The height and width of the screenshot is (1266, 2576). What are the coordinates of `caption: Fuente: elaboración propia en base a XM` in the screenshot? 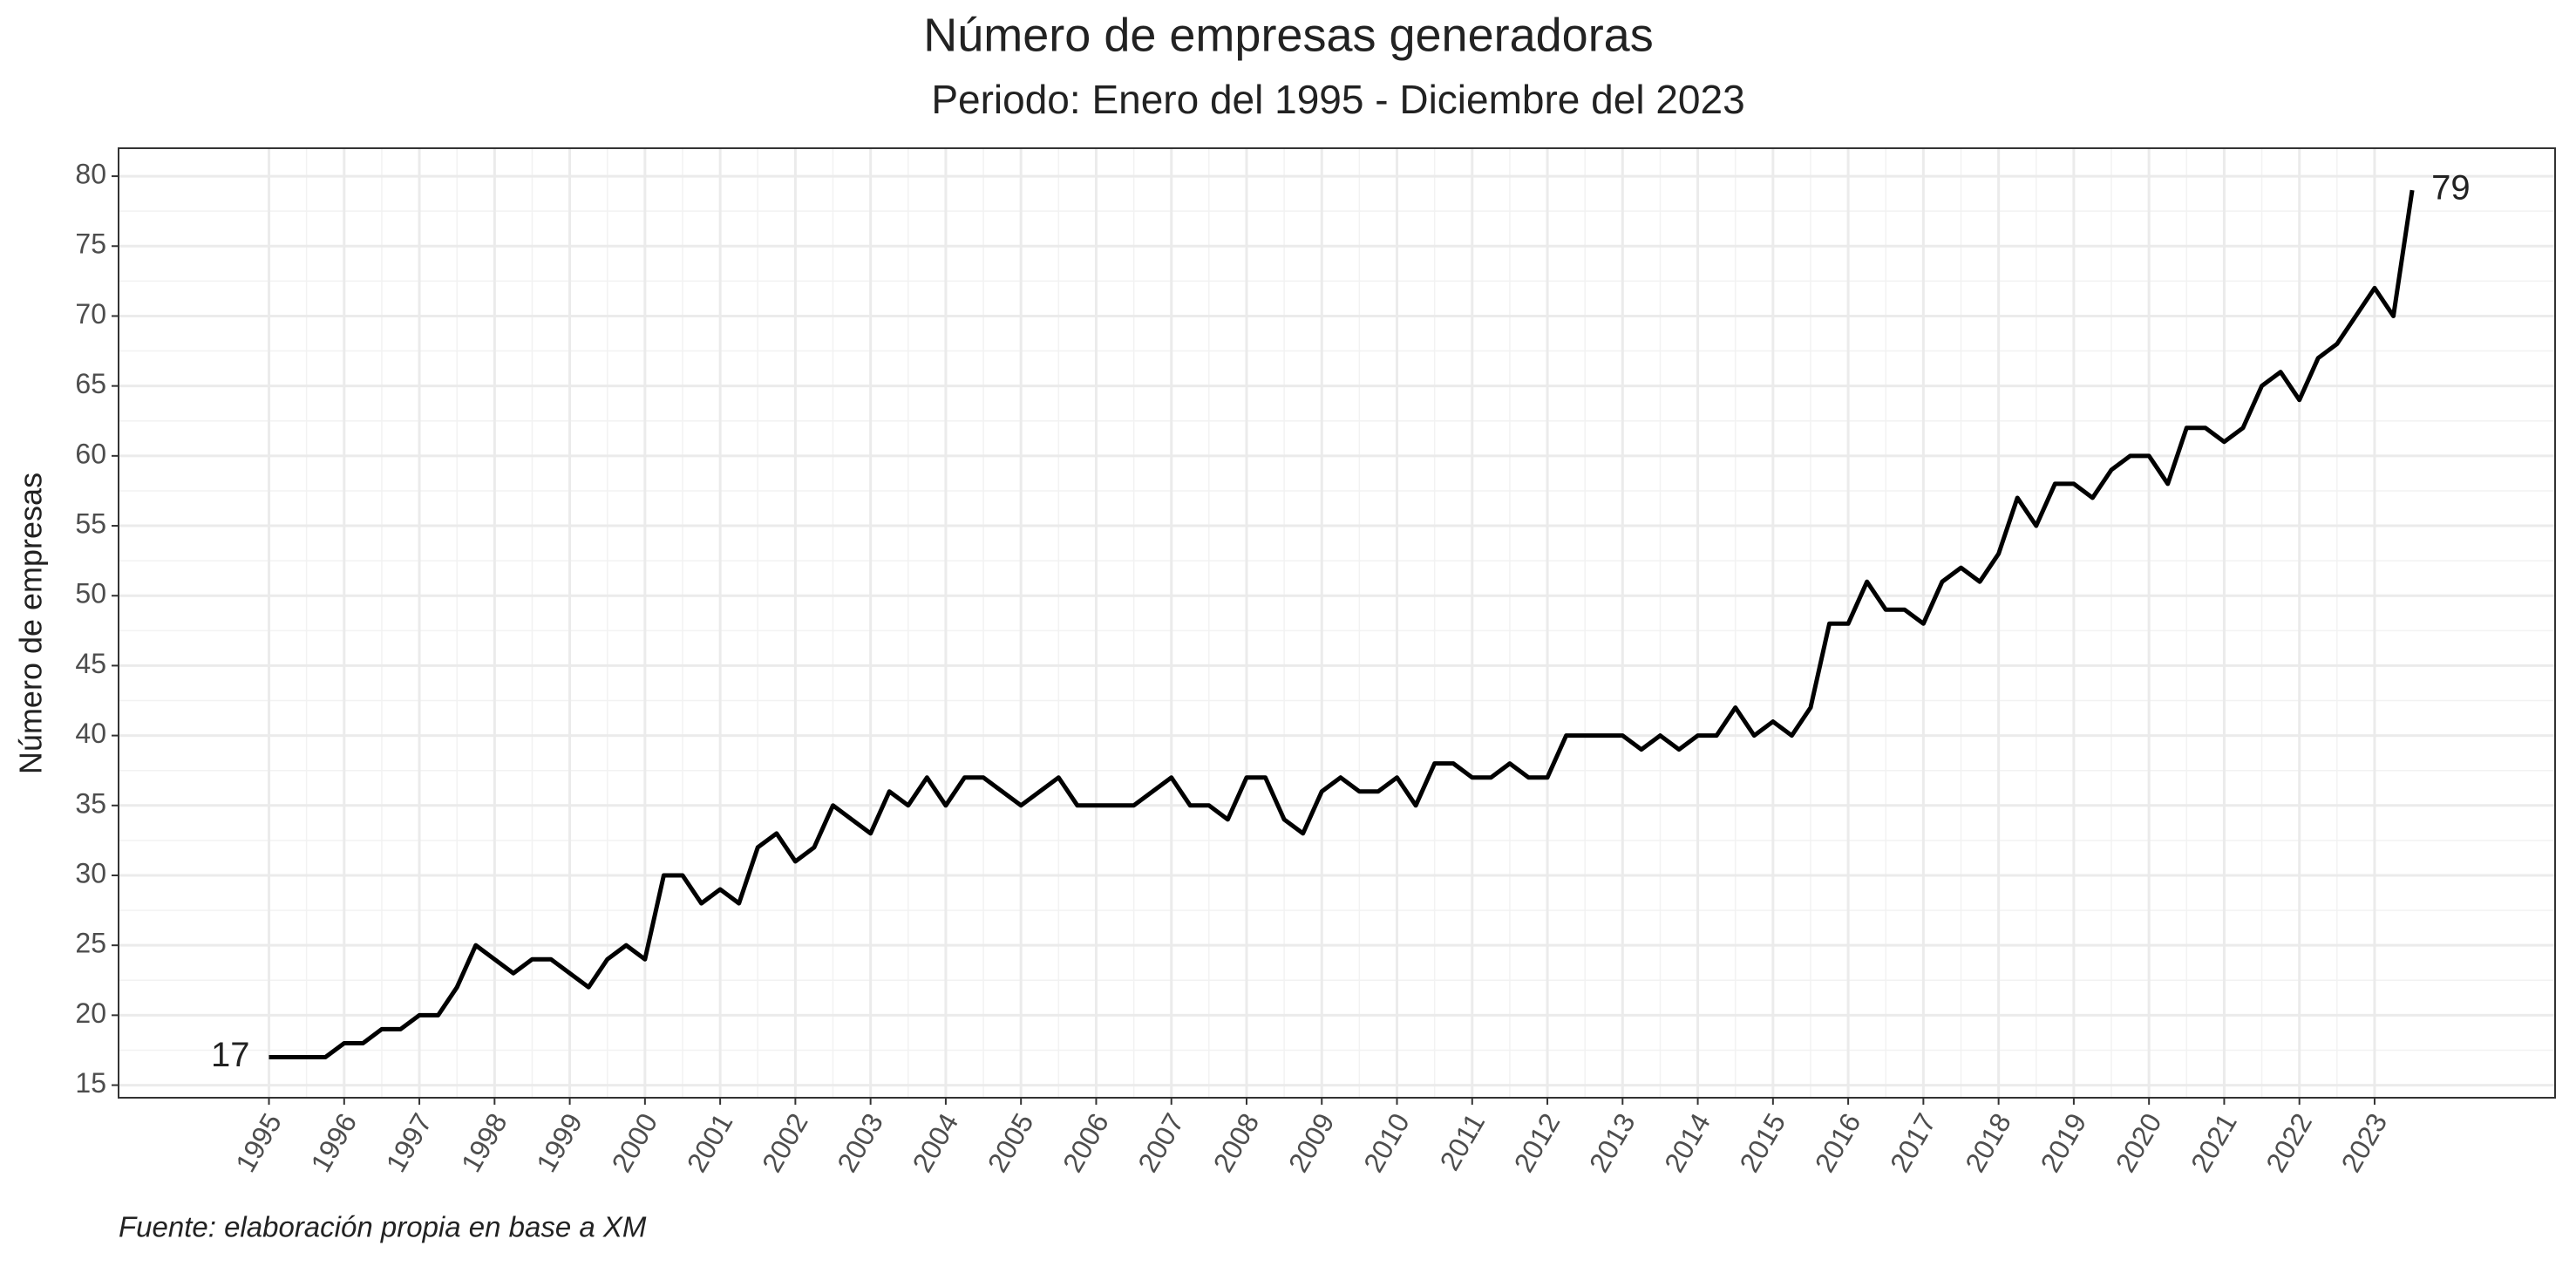 It's located at (383, 1227).